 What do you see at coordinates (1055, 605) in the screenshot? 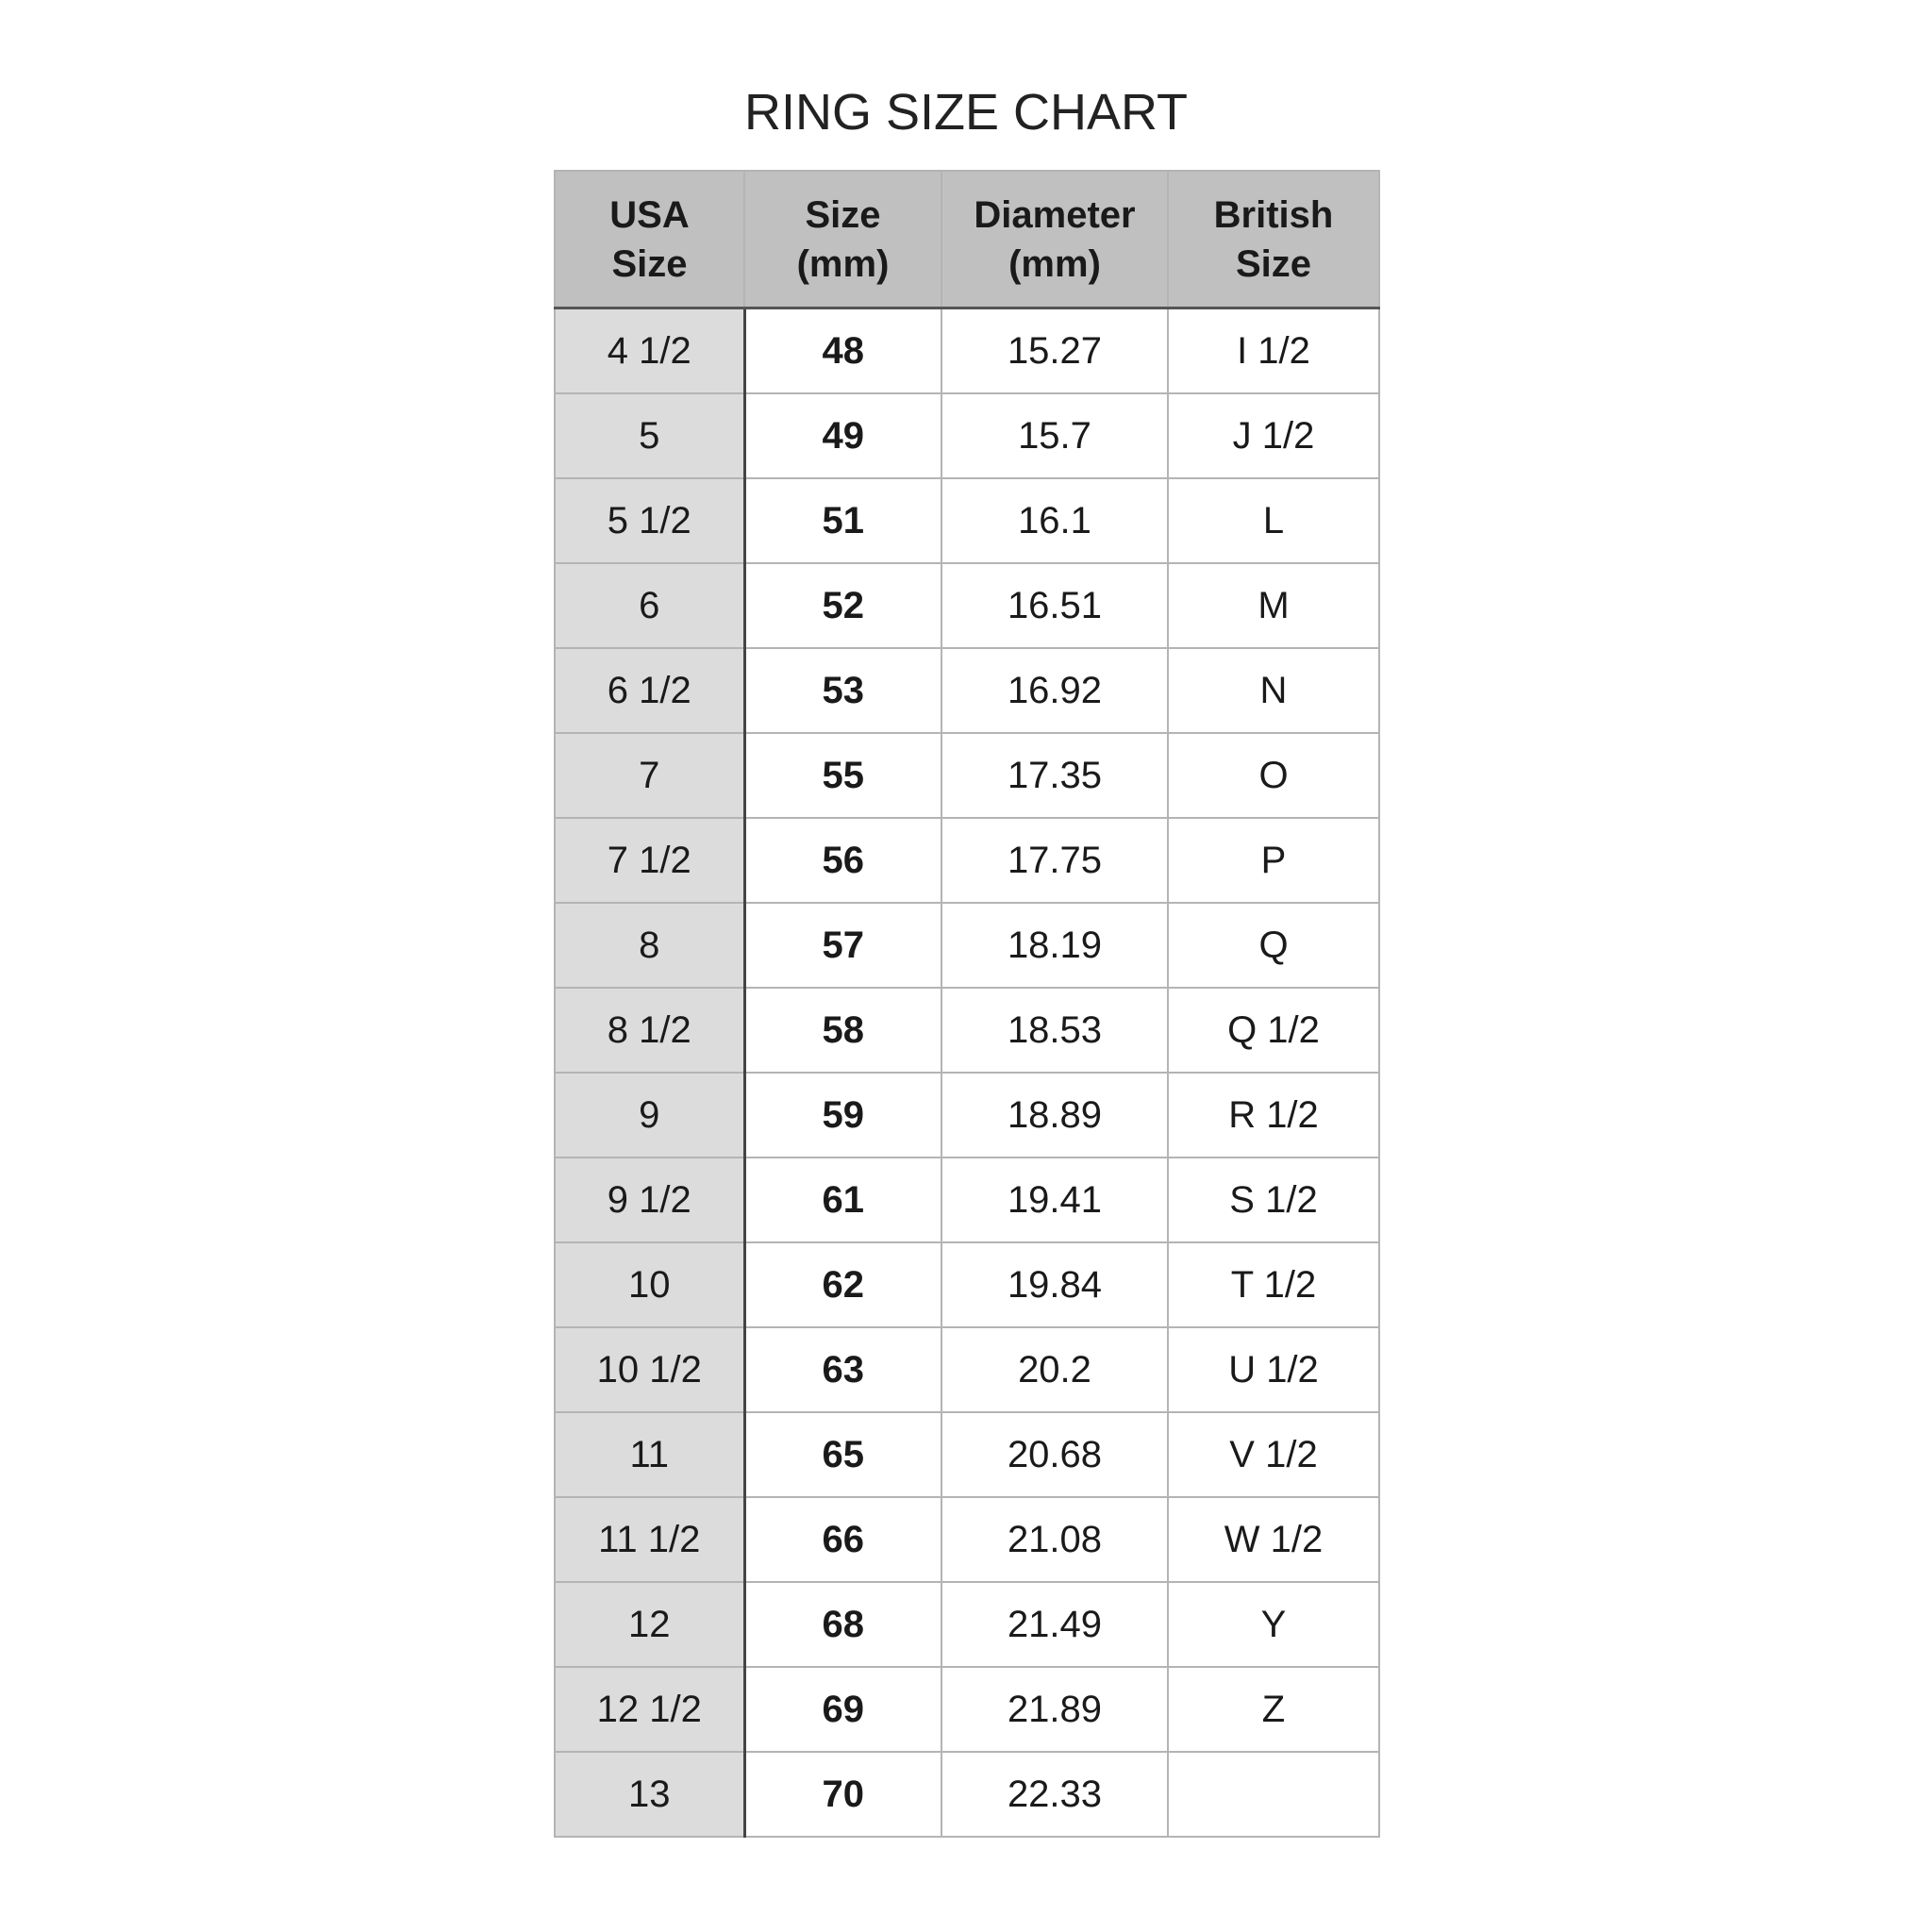
I see `cell-diameter-mm: 16.51` at bounding box center [1055, 605].